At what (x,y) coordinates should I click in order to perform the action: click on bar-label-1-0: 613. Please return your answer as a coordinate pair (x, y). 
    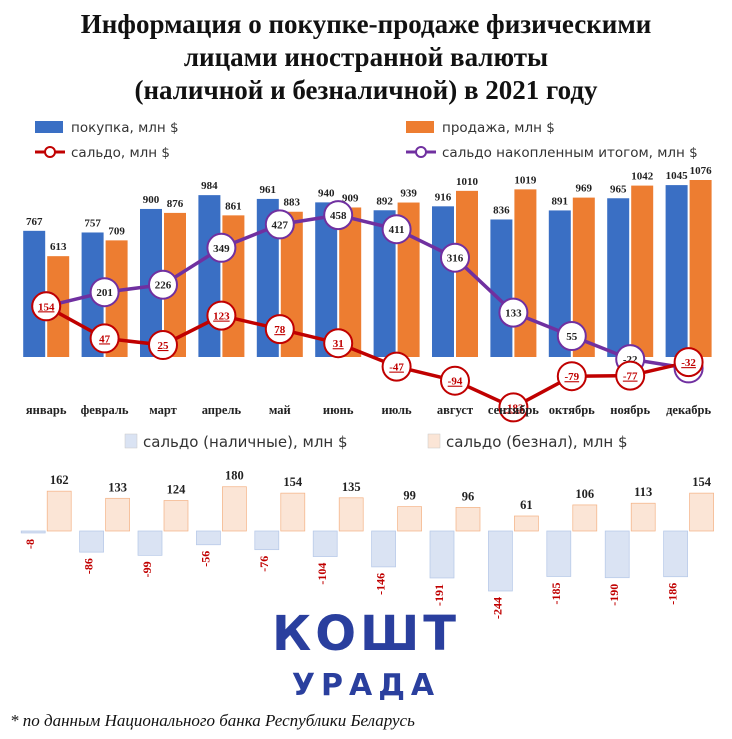
    Looking at the image, I should click on (58, 247).